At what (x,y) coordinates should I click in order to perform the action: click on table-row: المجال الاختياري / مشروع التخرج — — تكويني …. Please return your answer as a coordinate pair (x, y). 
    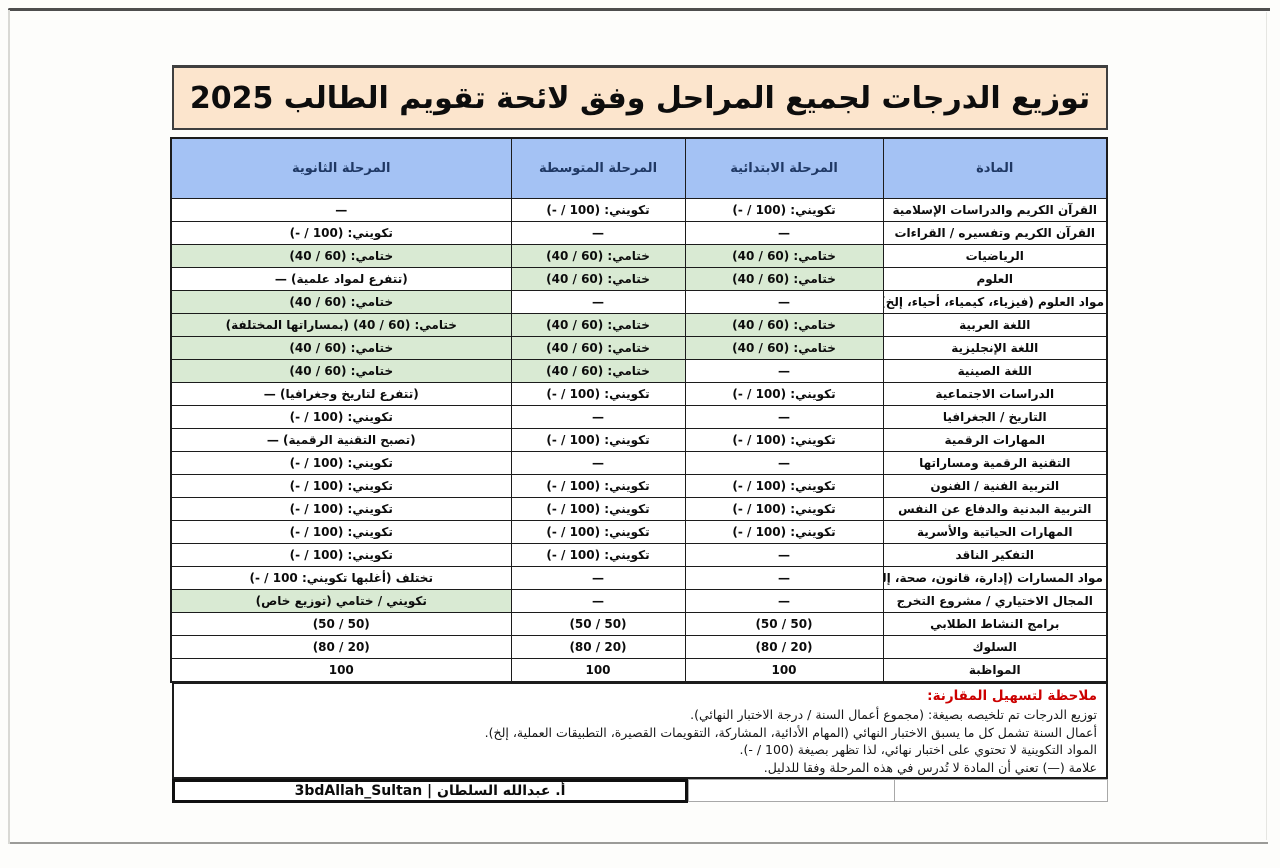
    Looking at the image, I should click on (639, 601).